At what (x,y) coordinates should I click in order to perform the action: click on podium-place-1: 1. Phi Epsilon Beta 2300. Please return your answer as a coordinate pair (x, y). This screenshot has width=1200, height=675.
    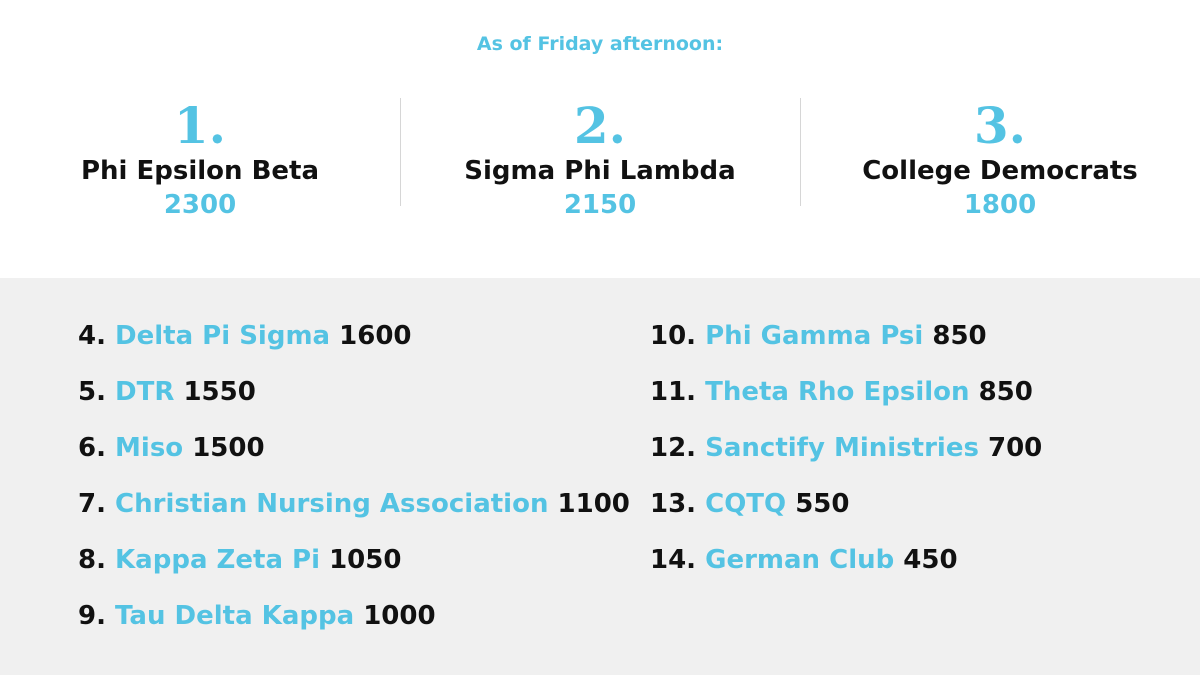
    Looking at the image, I should click on (200, 161).